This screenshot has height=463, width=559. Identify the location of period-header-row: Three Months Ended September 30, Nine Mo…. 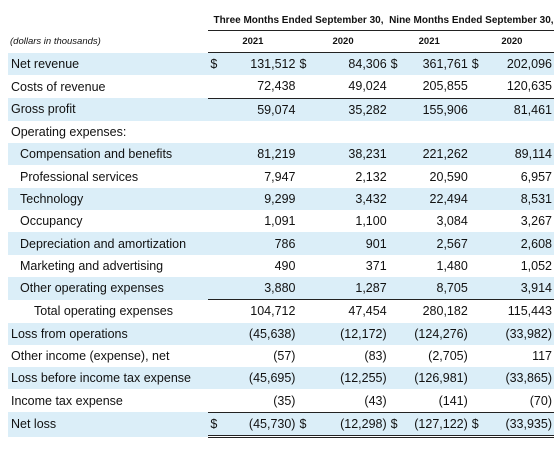
(281, 20).